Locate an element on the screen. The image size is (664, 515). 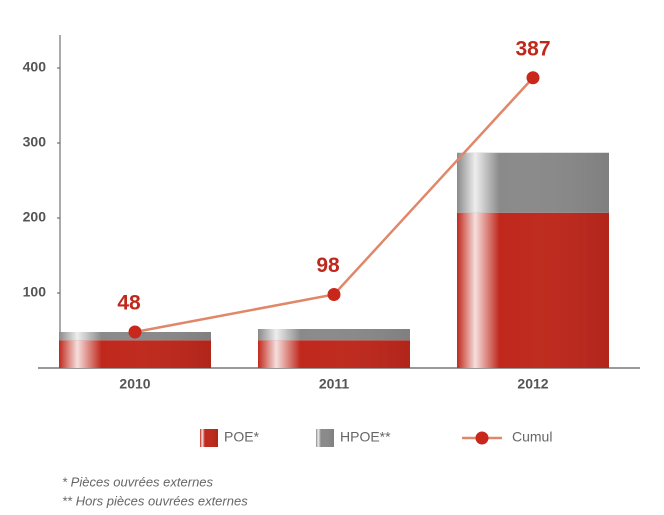
legend-label: POE* is located at coordinates (242, 437).